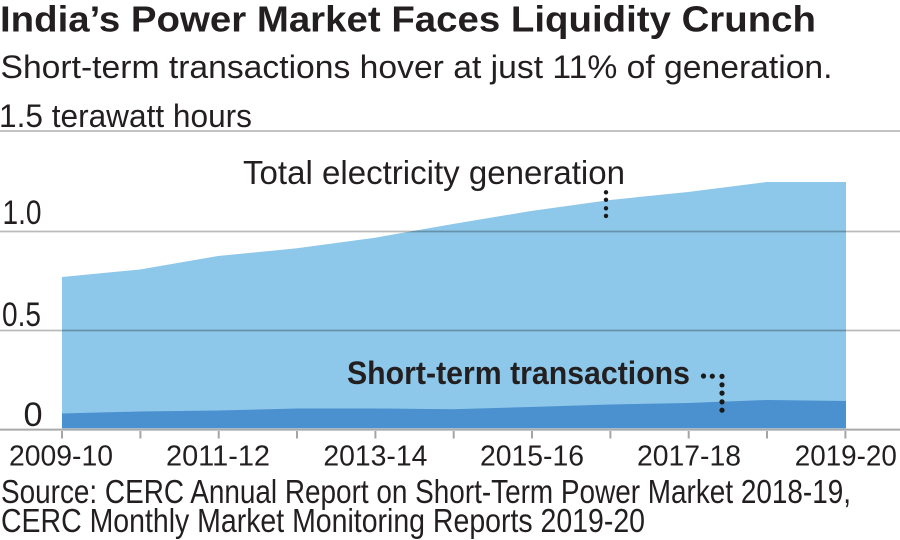 The height and width of the screenshot is (540, 900). I want to click on svg-text: Short-term transactions, so click(518, 373).